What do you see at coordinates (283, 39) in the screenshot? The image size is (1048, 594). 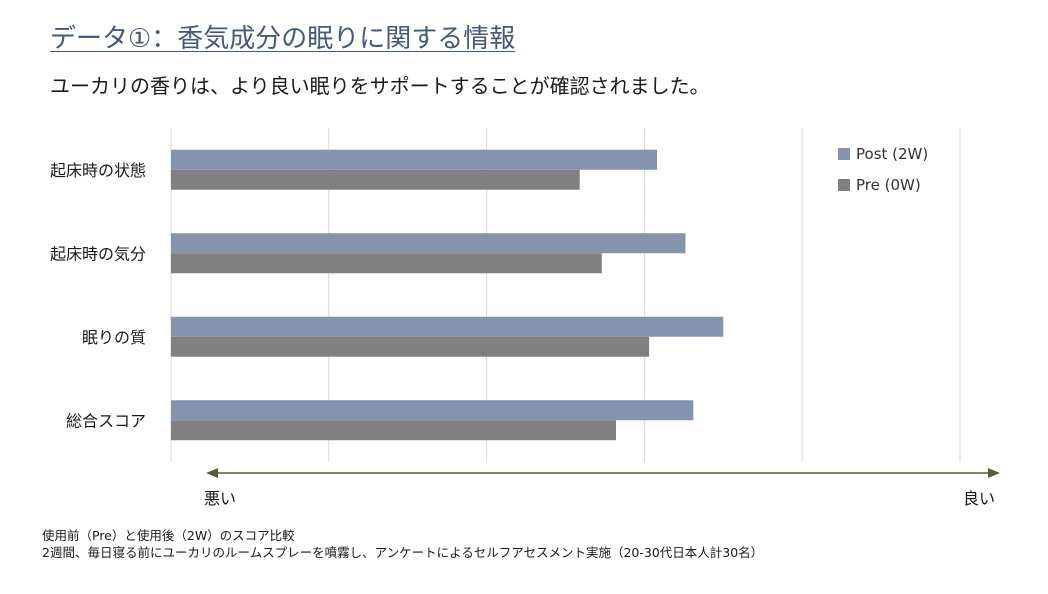 I see `page-title: データ①：香気成分の眠りに関する情報` at bounding box center [283, 39].